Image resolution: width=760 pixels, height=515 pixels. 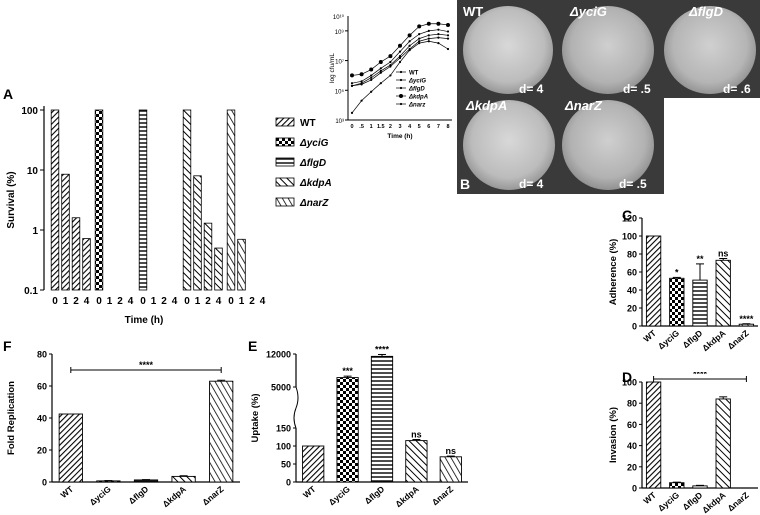 I want to click on x-tick-label: ΔkdpA, so click(x=713, y=502).